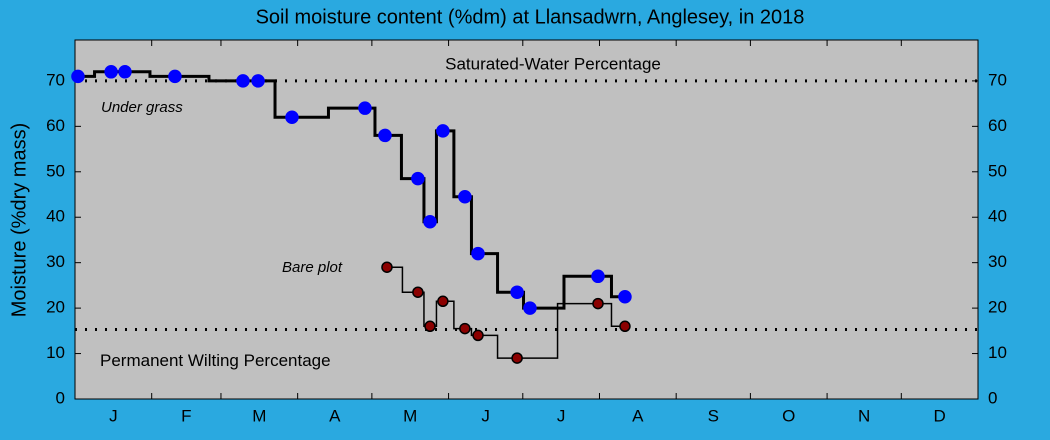 The image size is (1050, 440). Describe the element at coordinates (788, 415) in the screenshot. I see `x-tick-label: O` at that location.